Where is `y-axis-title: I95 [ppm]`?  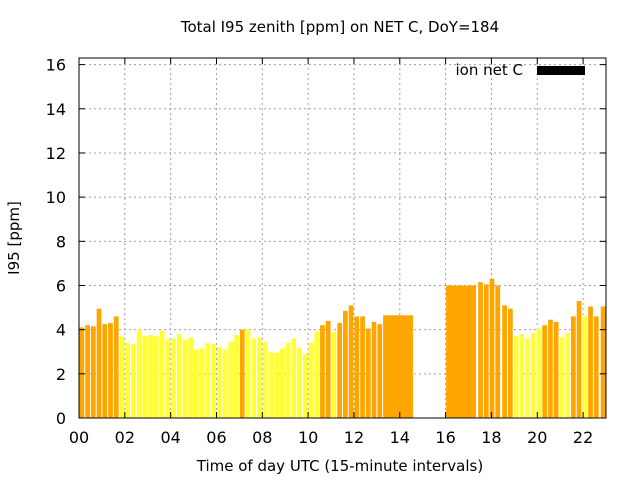 y-axis-title: I95 [ppm] is located at coordinates (14, 238).